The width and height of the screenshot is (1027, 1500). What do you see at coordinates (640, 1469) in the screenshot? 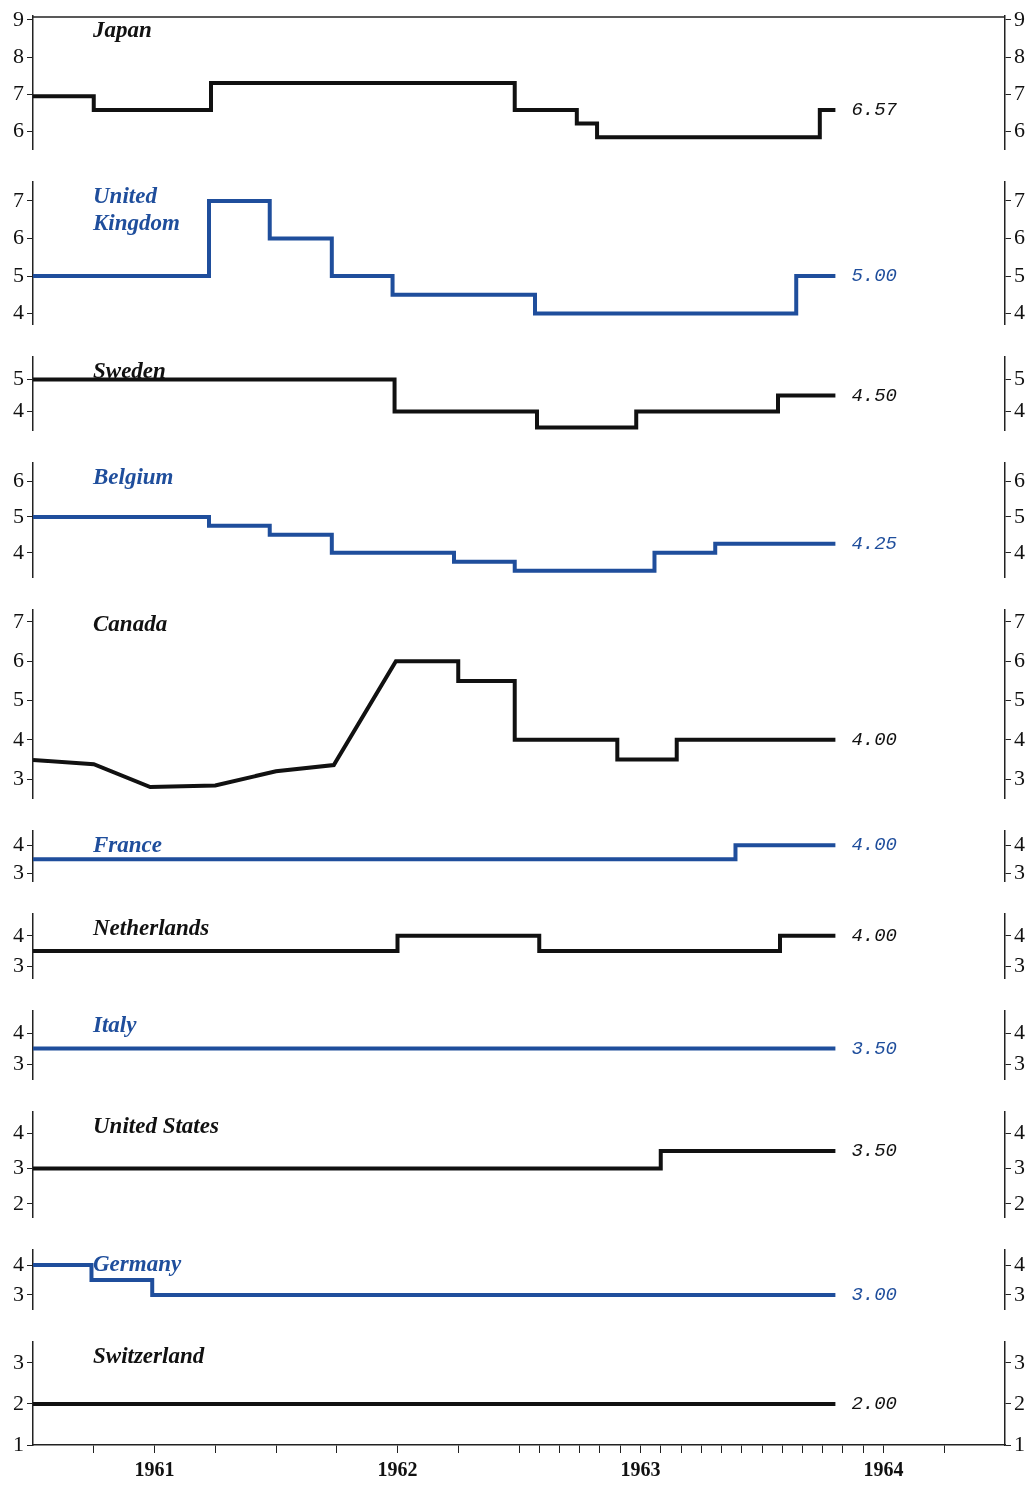
I see `x-tick-label: 1963` at bounding box center [640, 1469].